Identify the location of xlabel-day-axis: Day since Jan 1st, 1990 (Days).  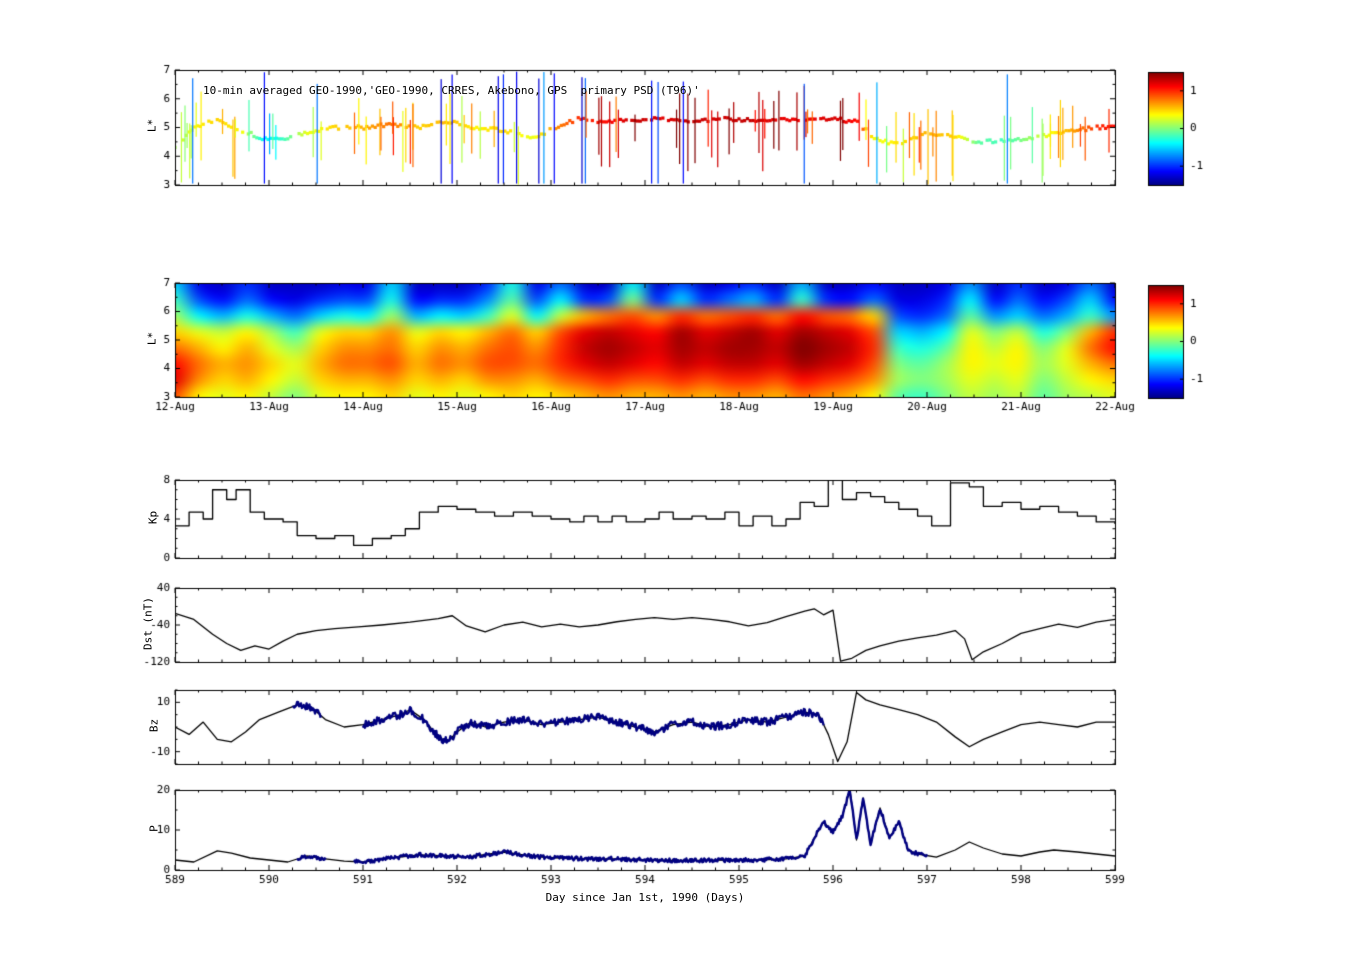
(645, 897).